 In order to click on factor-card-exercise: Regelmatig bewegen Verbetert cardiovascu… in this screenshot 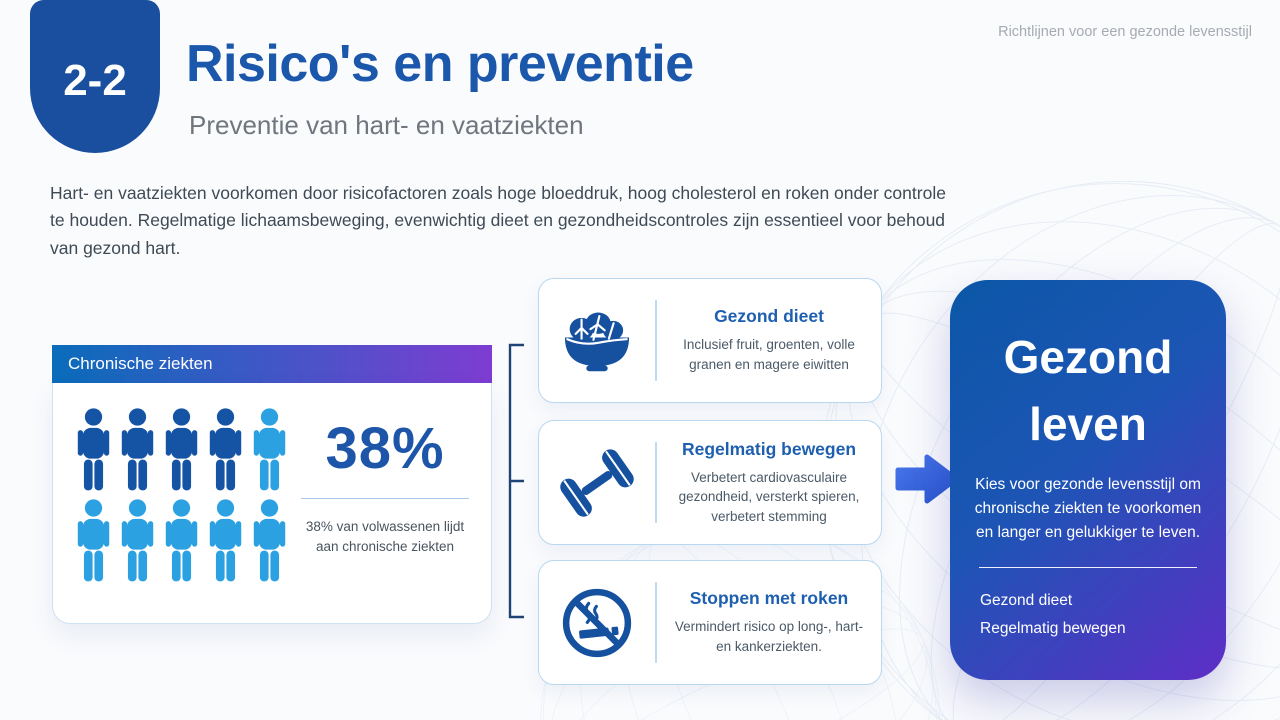, I will do `click(710, 482)`.